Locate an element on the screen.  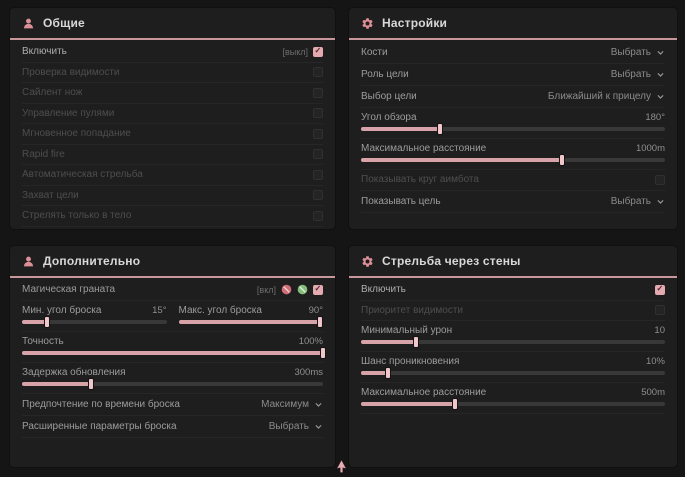
row-body-only: Стрелять только в тело is located at coordinates (172, 216).